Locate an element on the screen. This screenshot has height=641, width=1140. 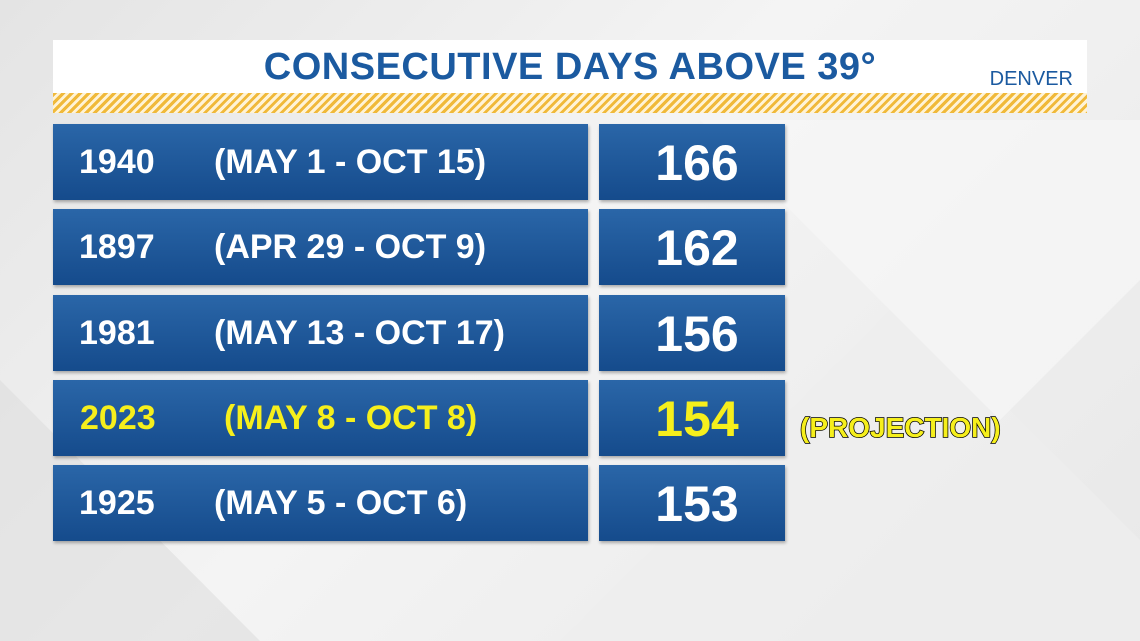
year: 1981 is located at coordinates (117, 332).